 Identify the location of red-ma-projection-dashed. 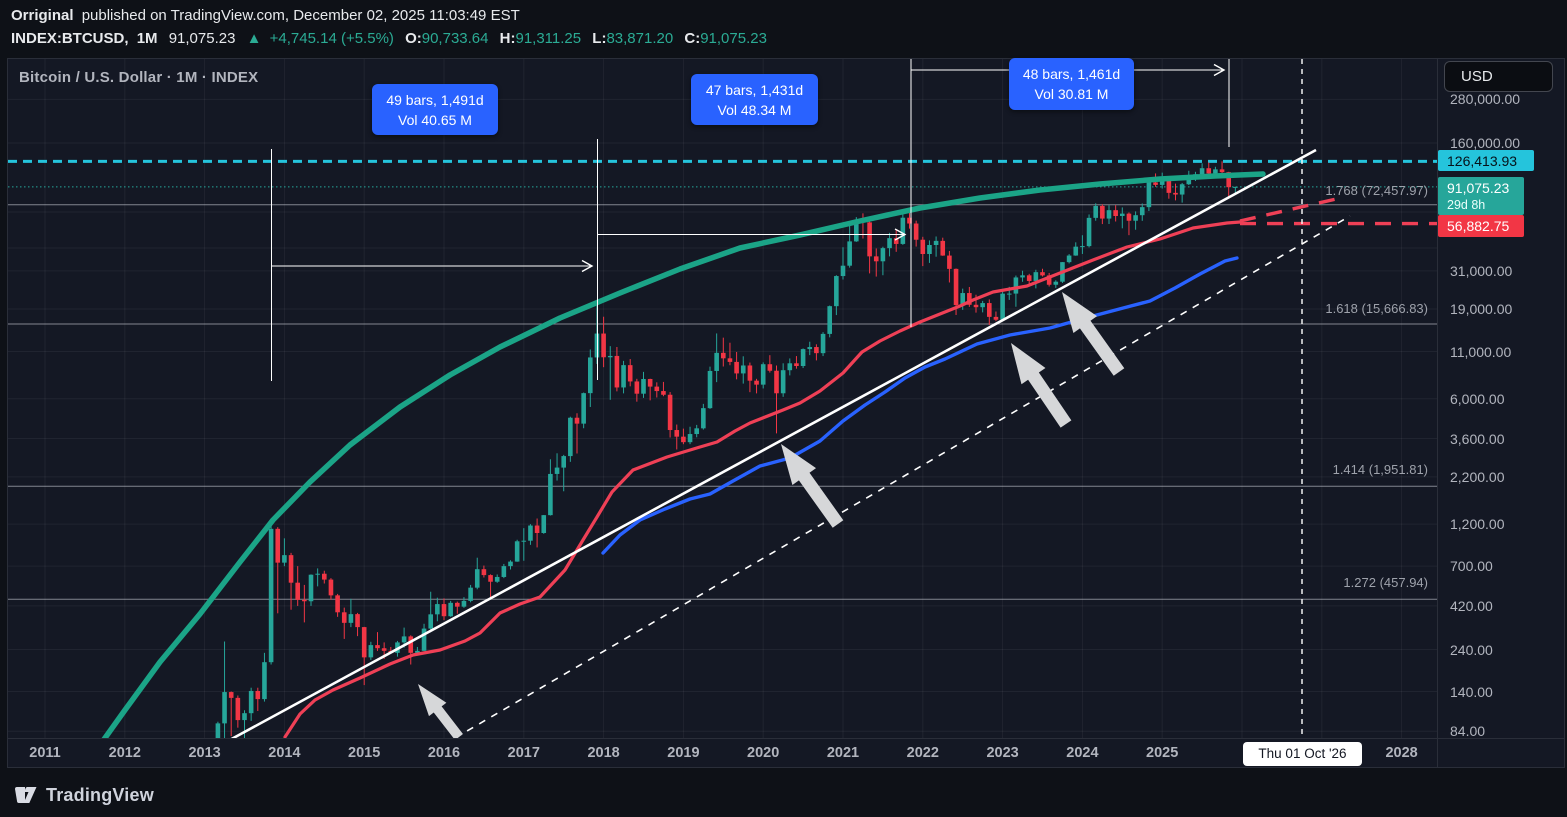
(1292, 209).